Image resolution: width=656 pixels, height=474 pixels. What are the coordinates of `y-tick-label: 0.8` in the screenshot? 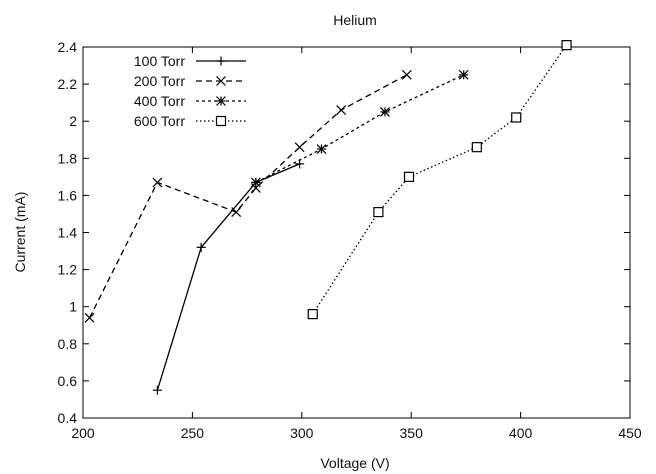 It's located at (68, 344).